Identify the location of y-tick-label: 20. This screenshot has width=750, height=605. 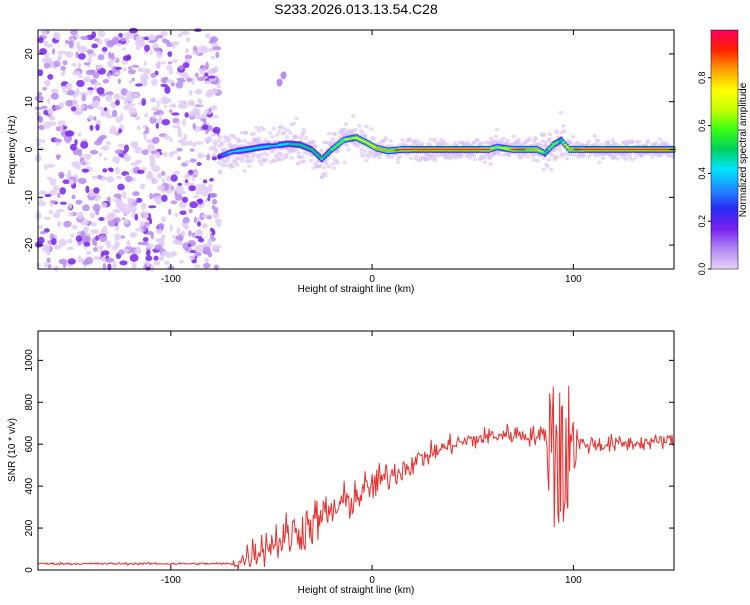
(29, 54).